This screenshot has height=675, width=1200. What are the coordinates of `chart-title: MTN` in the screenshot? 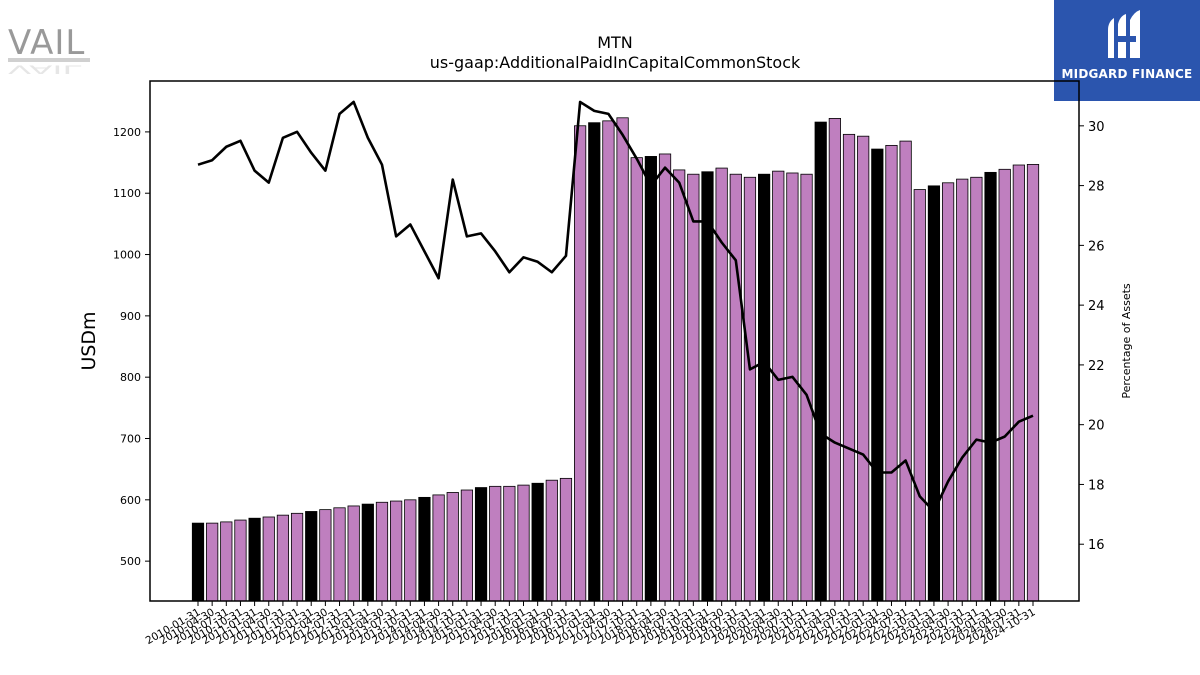 It's located at (615, 42).